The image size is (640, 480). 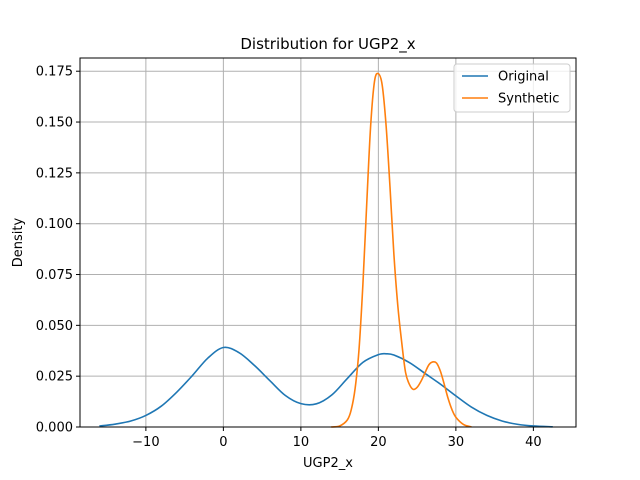 What do you see at coordinates (54, 123) in the screenshot?
I see `y-tick-label: 0.150` at bounding box center [54, 123].